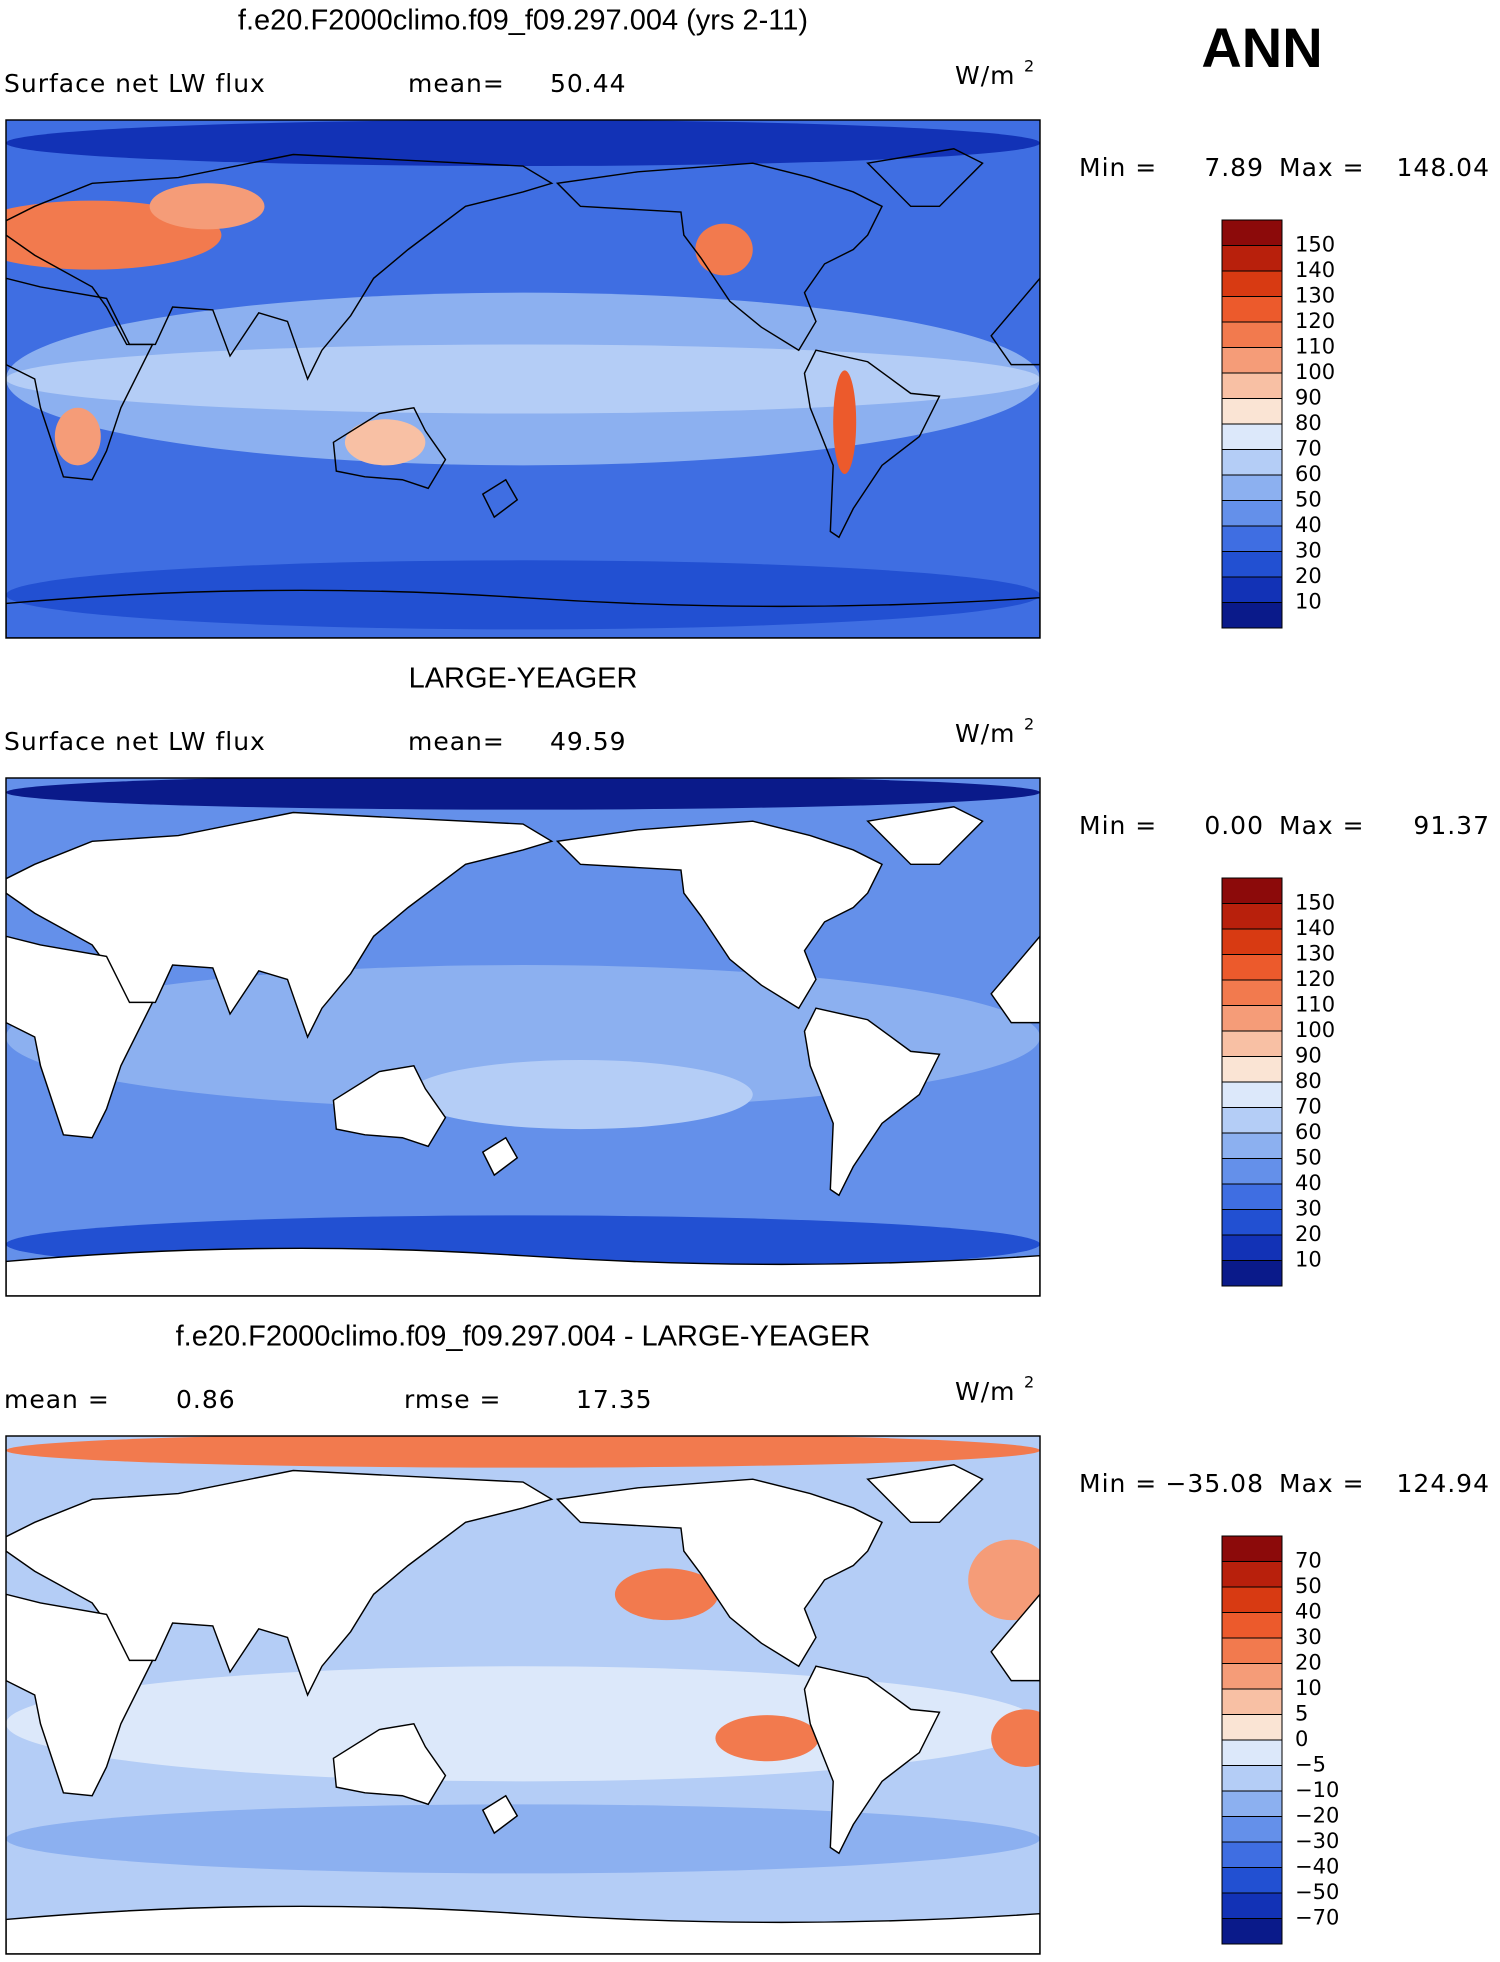 This screenshot has height=1962, width=1500. Describe the element at coordinates (1317, 1816) in the screenshot. I see `colorbar-label: −20` at that location.